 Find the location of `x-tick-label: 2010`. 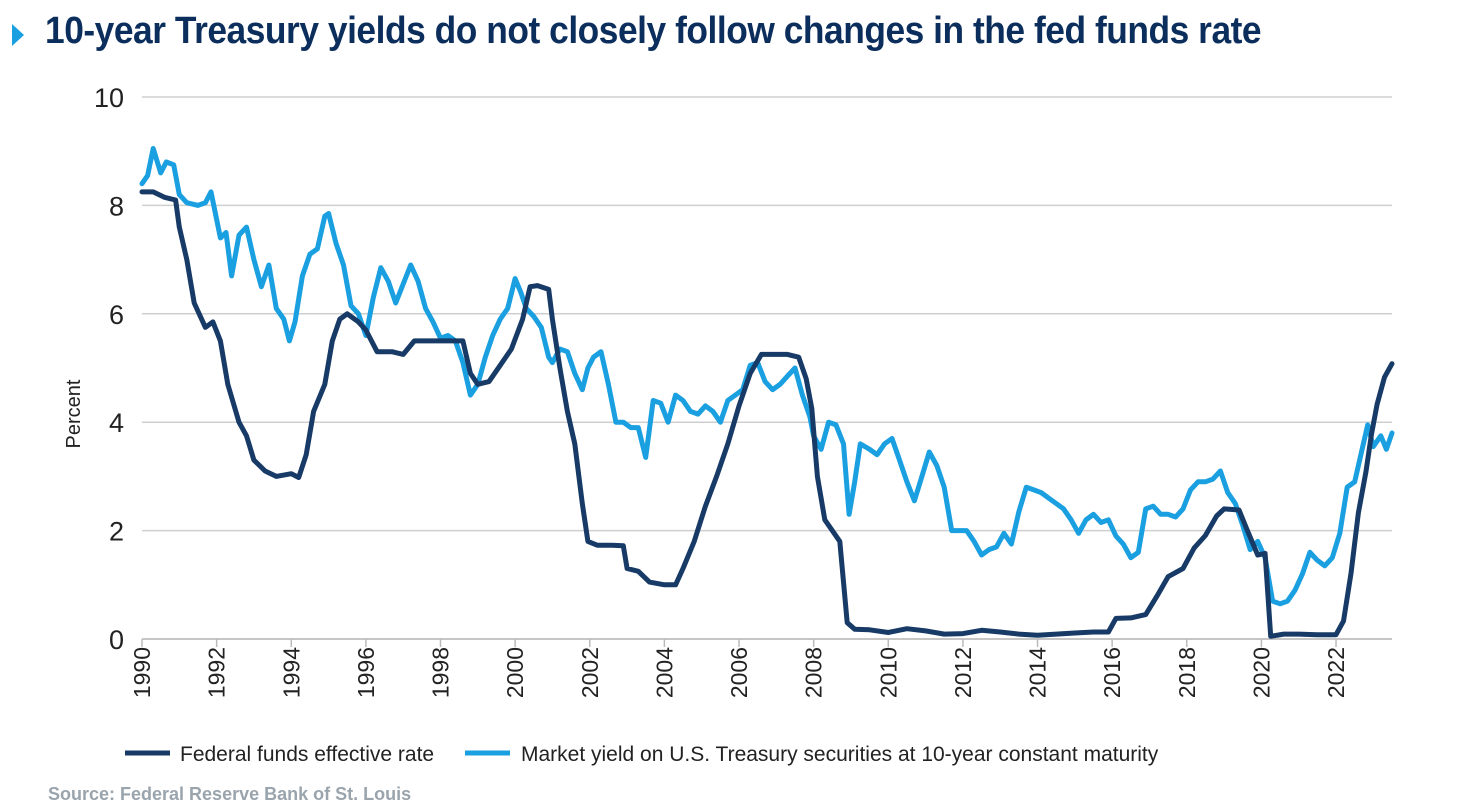

x-tick-label: 2010 is located at coordinates (888, 672).